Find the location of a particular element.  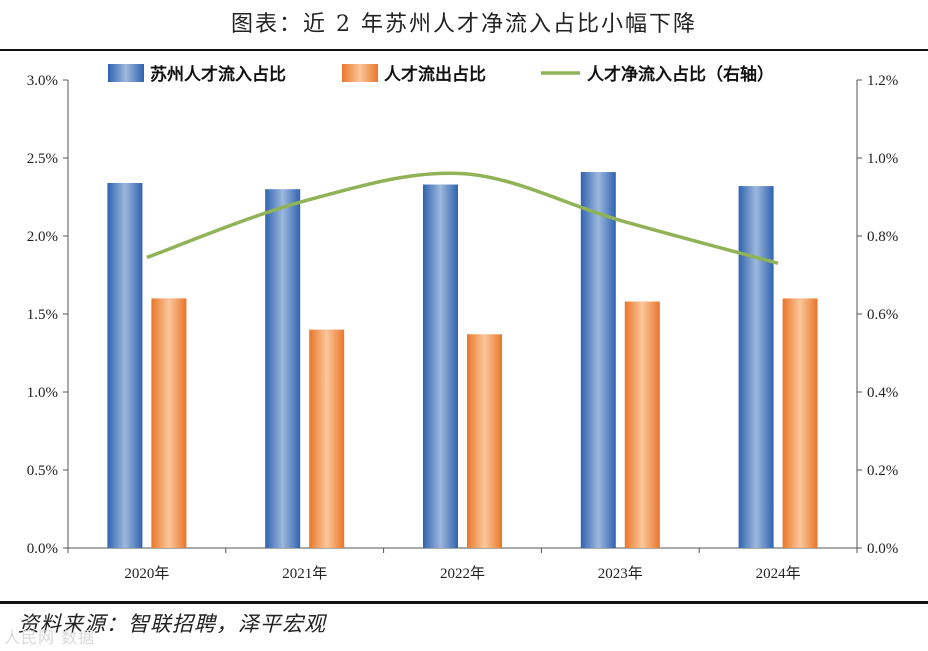

legend-swatch-inflow is located at coordinates (126, 73).